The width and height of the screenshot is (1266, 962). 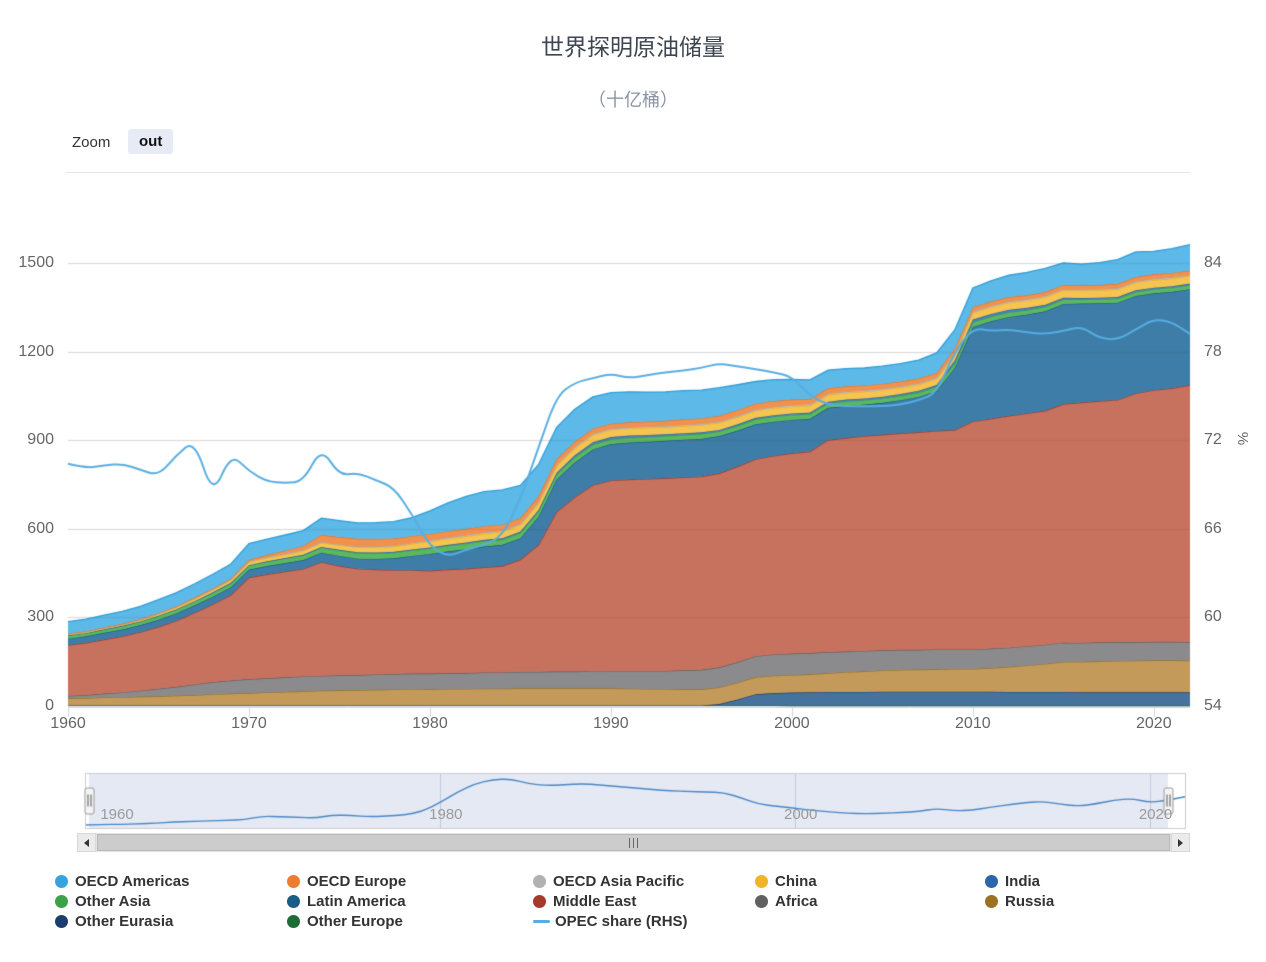 I want to click on legend-item-latin-america: Latin America, so click(x=346, y=901).